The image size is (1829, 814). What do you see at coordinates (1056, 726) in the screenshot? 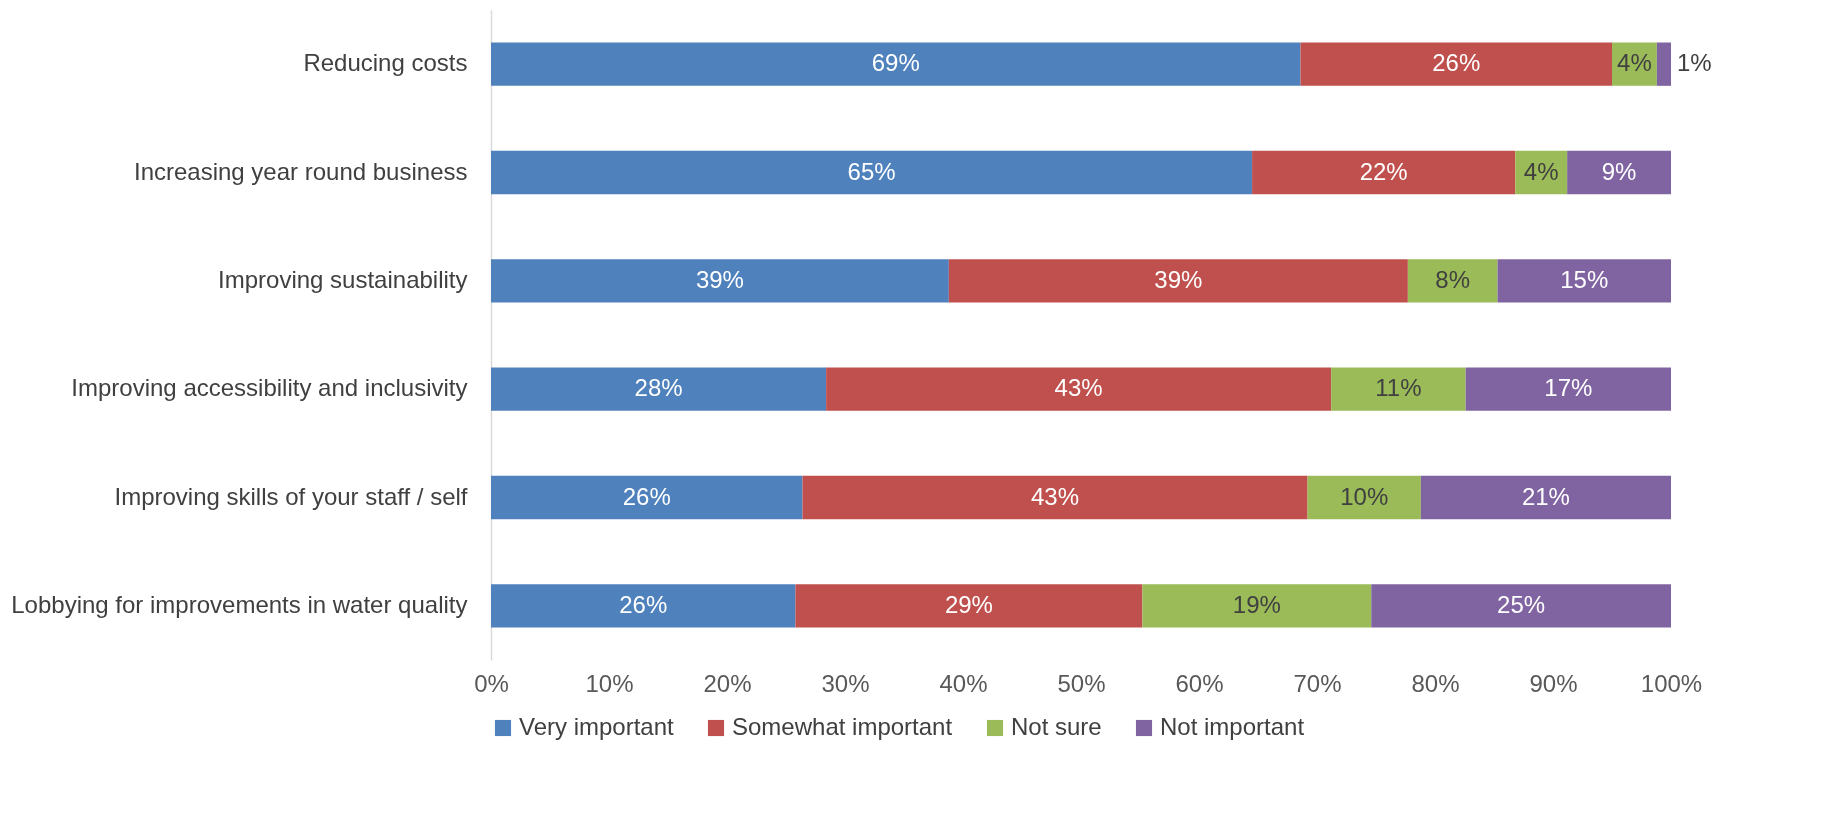
I see `legend-label: Not sure` at bounding box center [1056, 726].